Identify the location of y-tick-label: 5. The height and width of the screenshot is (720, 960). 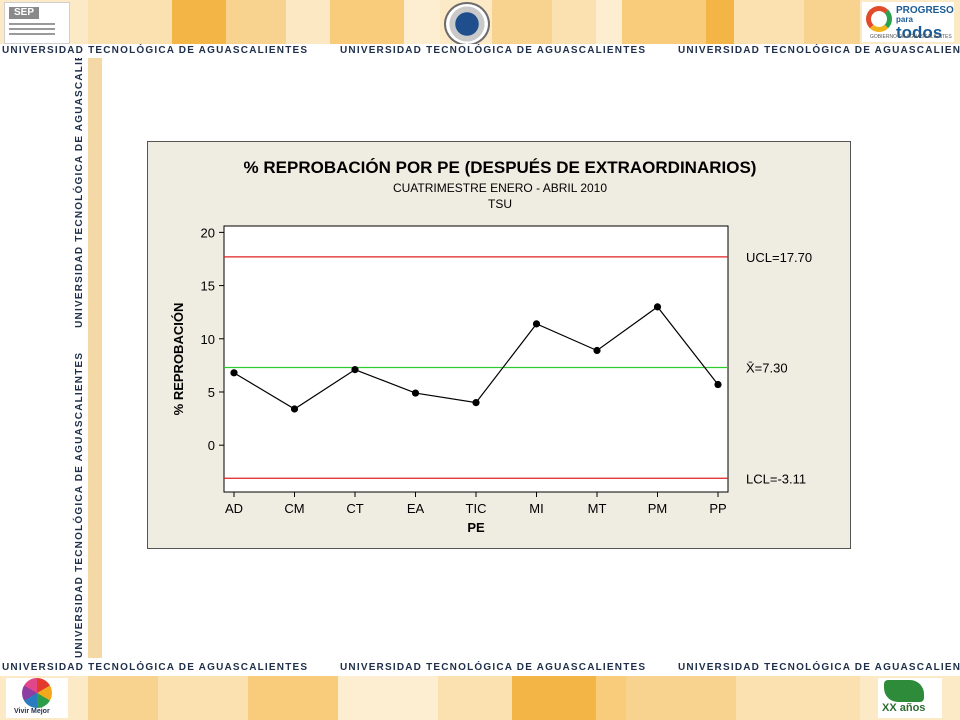
(211, 392).